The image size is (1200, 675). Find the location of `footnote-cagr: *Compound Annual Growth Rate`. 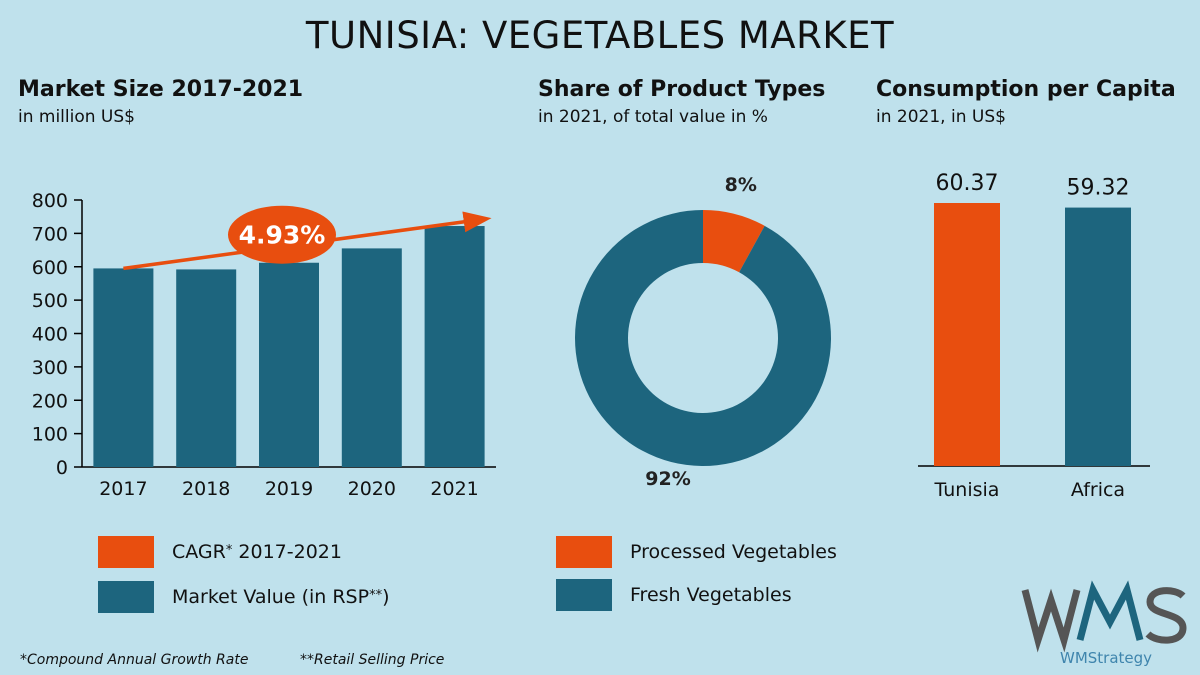

footnote-cagr: *Compound Annual Growth Rate is located at coordinates (134, 660).